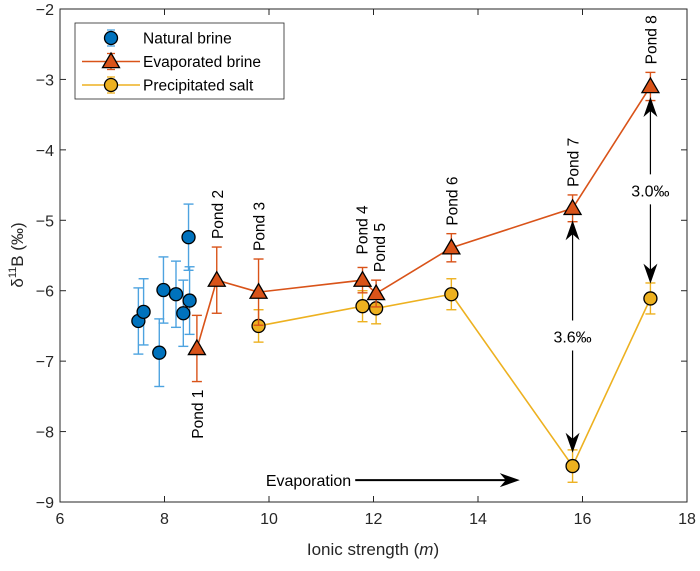 The image size is (700, 571). I want to click on x-tick-label: 18, so click(687, 519).